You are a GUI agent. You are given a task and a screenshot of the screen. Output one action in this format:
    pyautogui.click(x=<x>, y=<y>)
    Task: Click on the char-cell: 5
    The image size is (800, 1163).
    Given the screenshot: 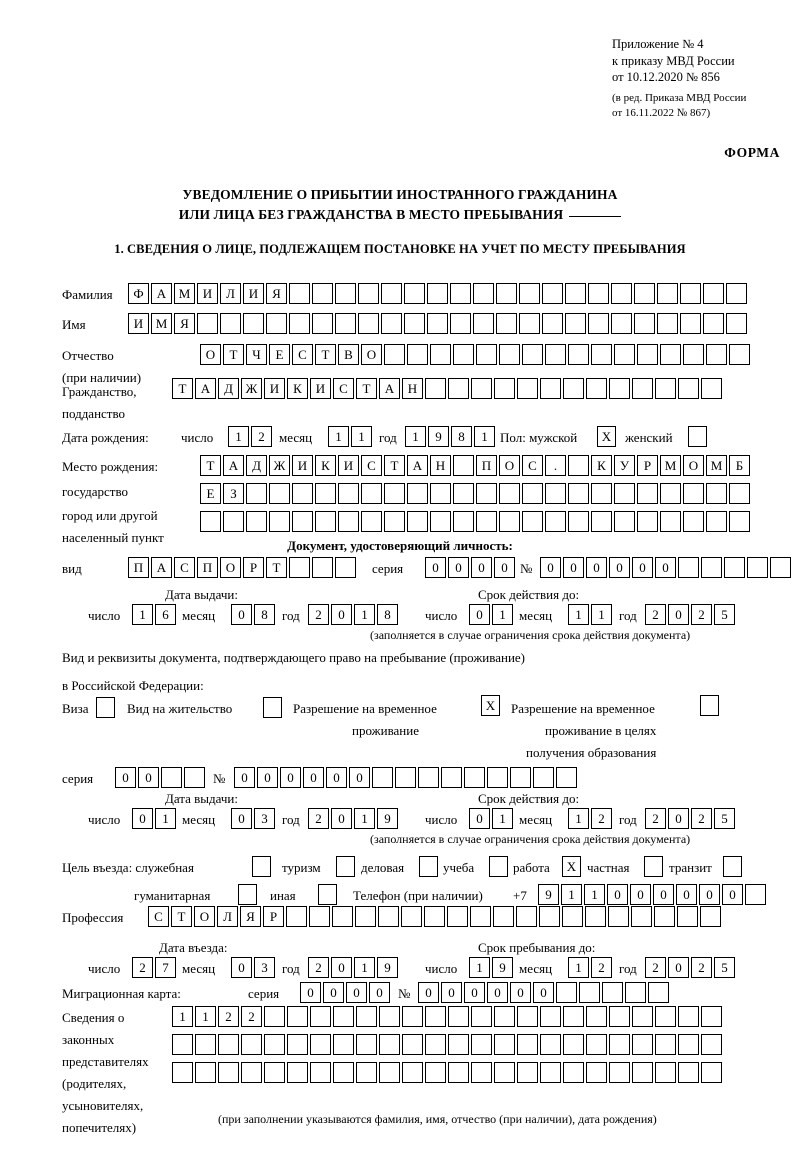 What is the action you would take?
    pyautogui.click(x=724, y=614)
    